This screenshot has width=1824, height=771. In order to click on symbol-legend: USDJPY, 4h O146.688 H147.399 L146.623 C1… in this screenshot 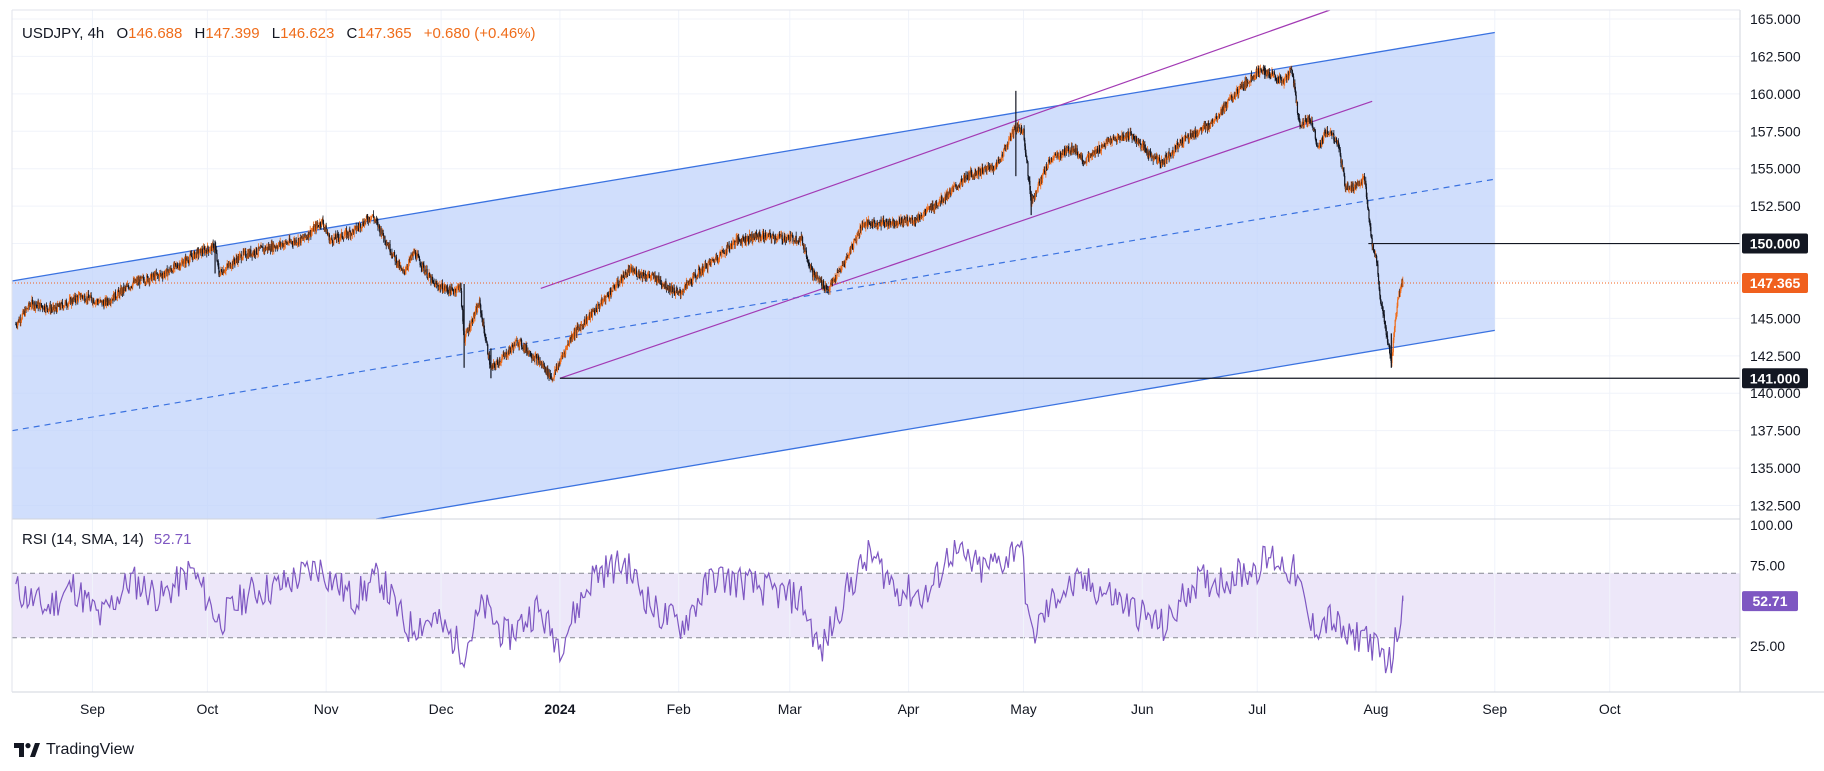, I will do `click(279, 33)`.